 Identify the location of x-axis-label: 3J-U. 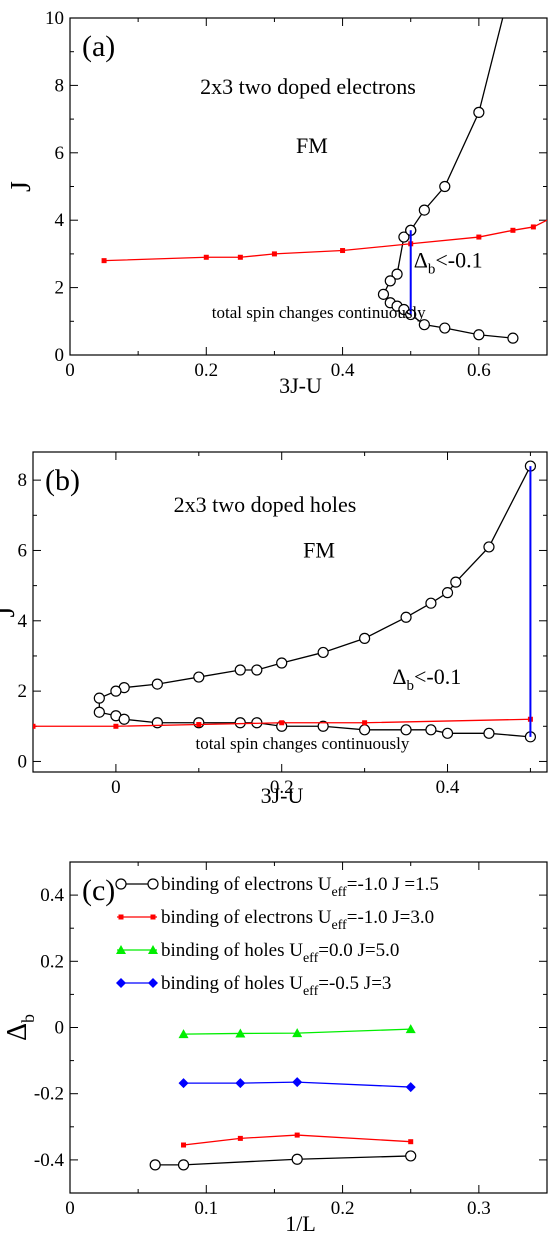
(300, 385).